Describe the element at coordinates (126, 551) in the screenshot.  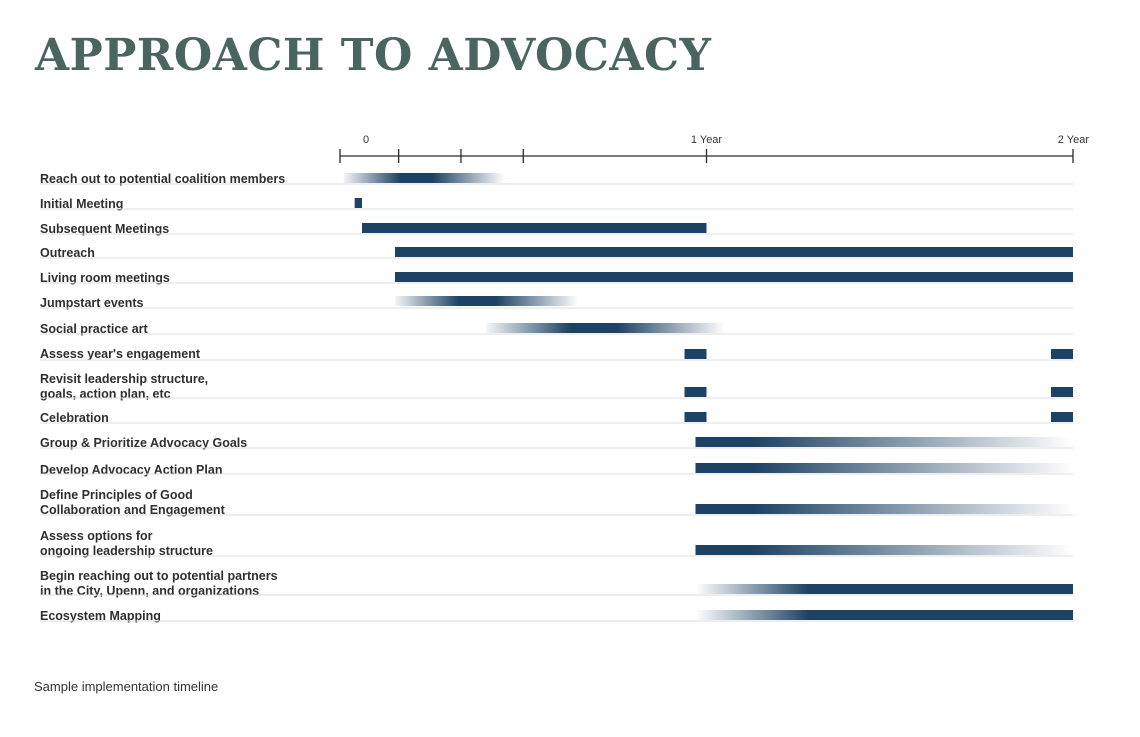
I see `row-label-line: ongoing leadership structure` at that location.